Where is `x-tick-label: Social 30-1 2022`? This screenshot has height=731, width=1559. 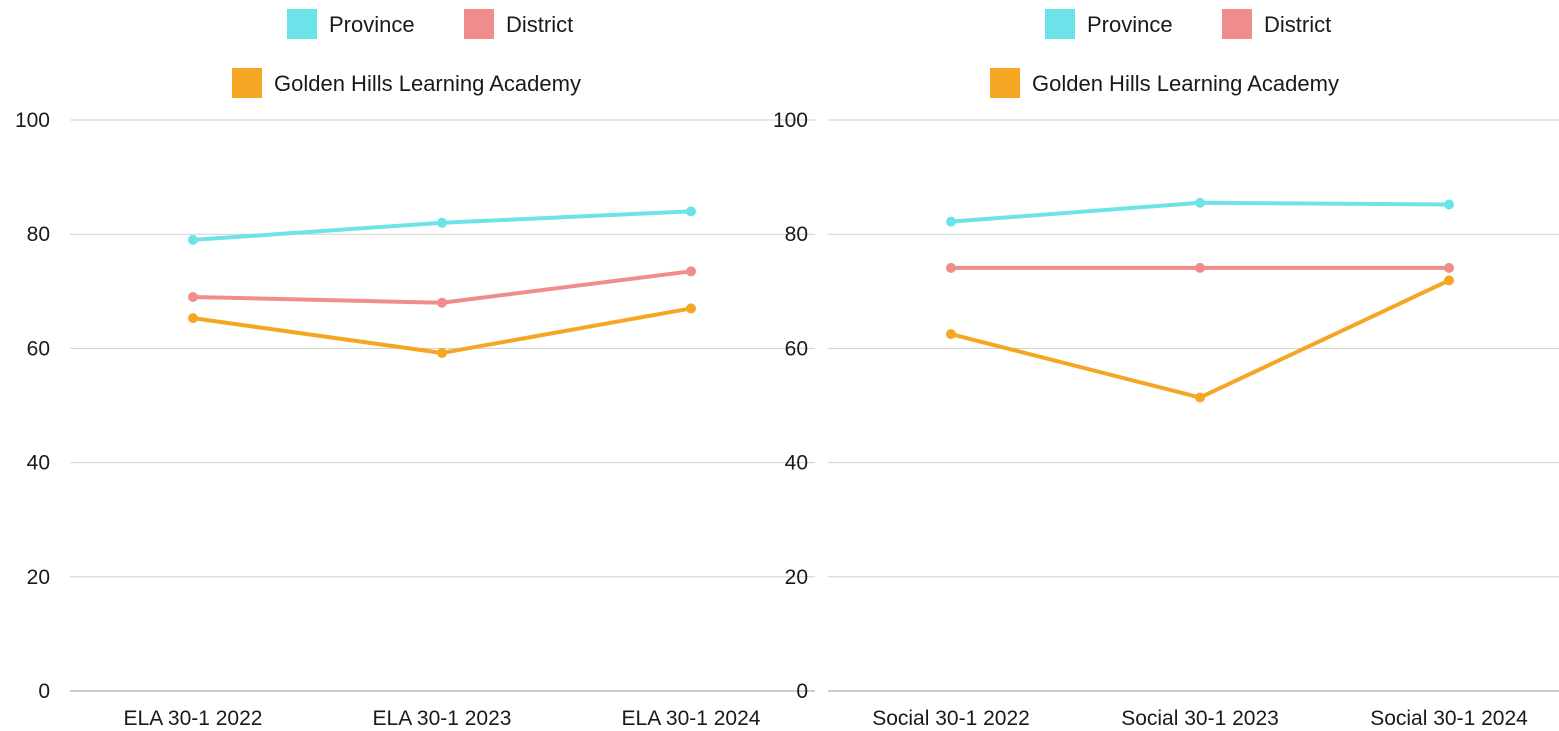 x-tick-label: Social 30-1 2022 is located at coordinates (951, 718).